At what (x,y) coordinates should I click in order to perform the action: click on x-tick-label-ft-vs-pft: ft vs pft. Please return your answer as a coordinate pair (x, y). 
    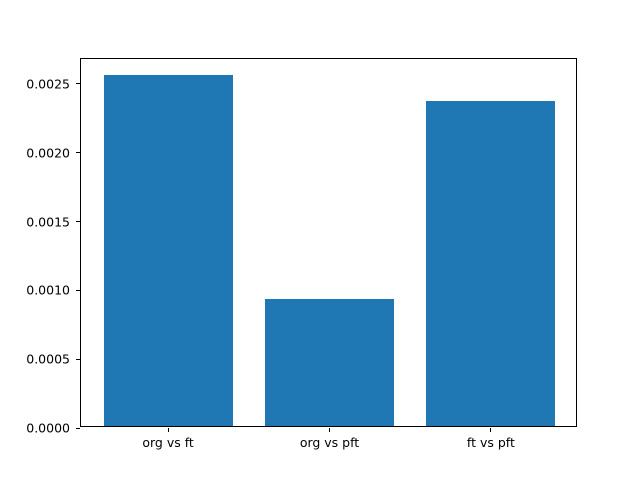
    Looking at the image, I should click on (490, 442).